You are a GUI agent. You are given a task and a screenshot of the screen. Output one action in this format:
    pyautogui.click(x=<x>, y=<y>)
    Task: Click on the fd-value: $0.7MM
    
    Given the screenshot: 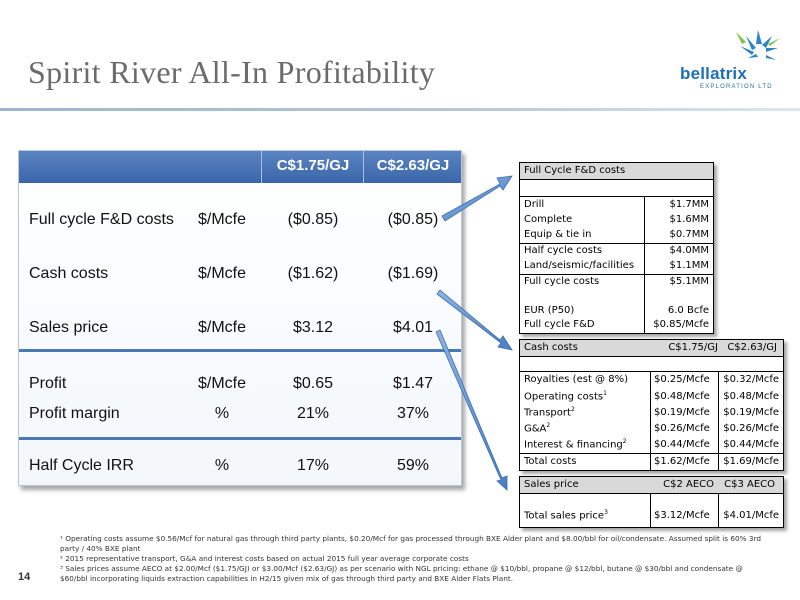 What is the action you would take?
    pyautogui.click(x=689, y=234)
    